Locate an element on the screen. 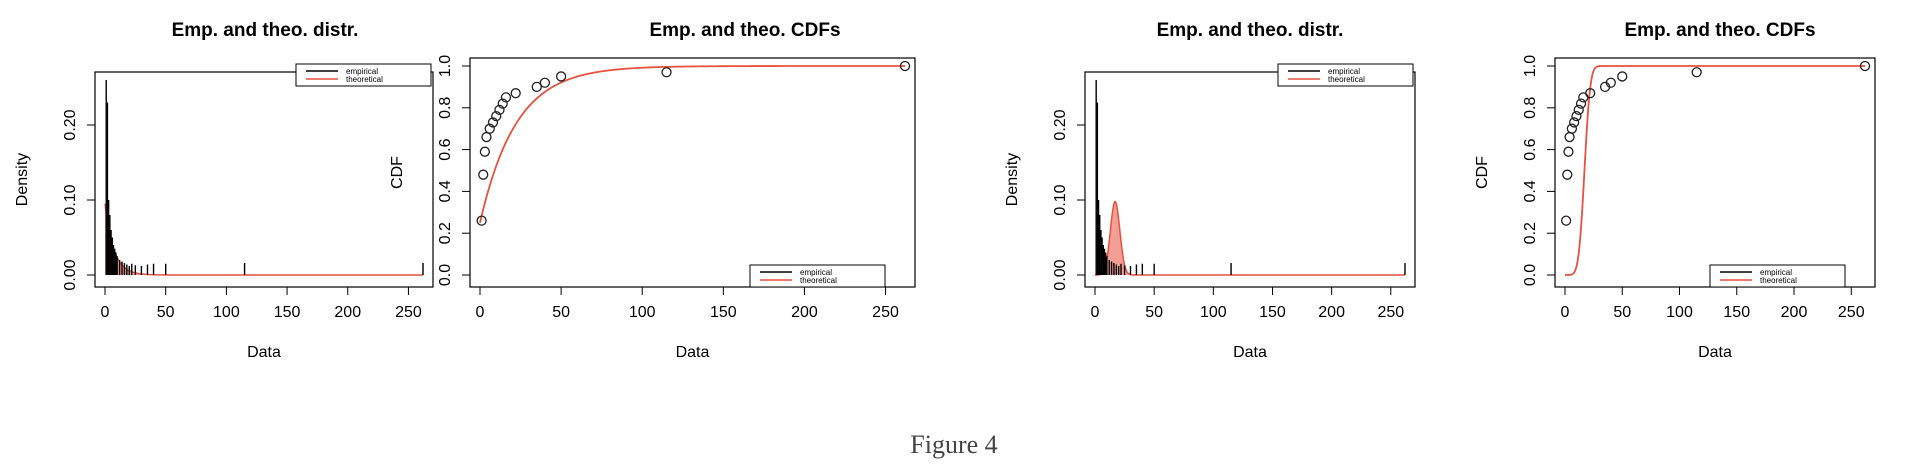  y-tick-label: 0.4 is located at coordinates (445, 191).